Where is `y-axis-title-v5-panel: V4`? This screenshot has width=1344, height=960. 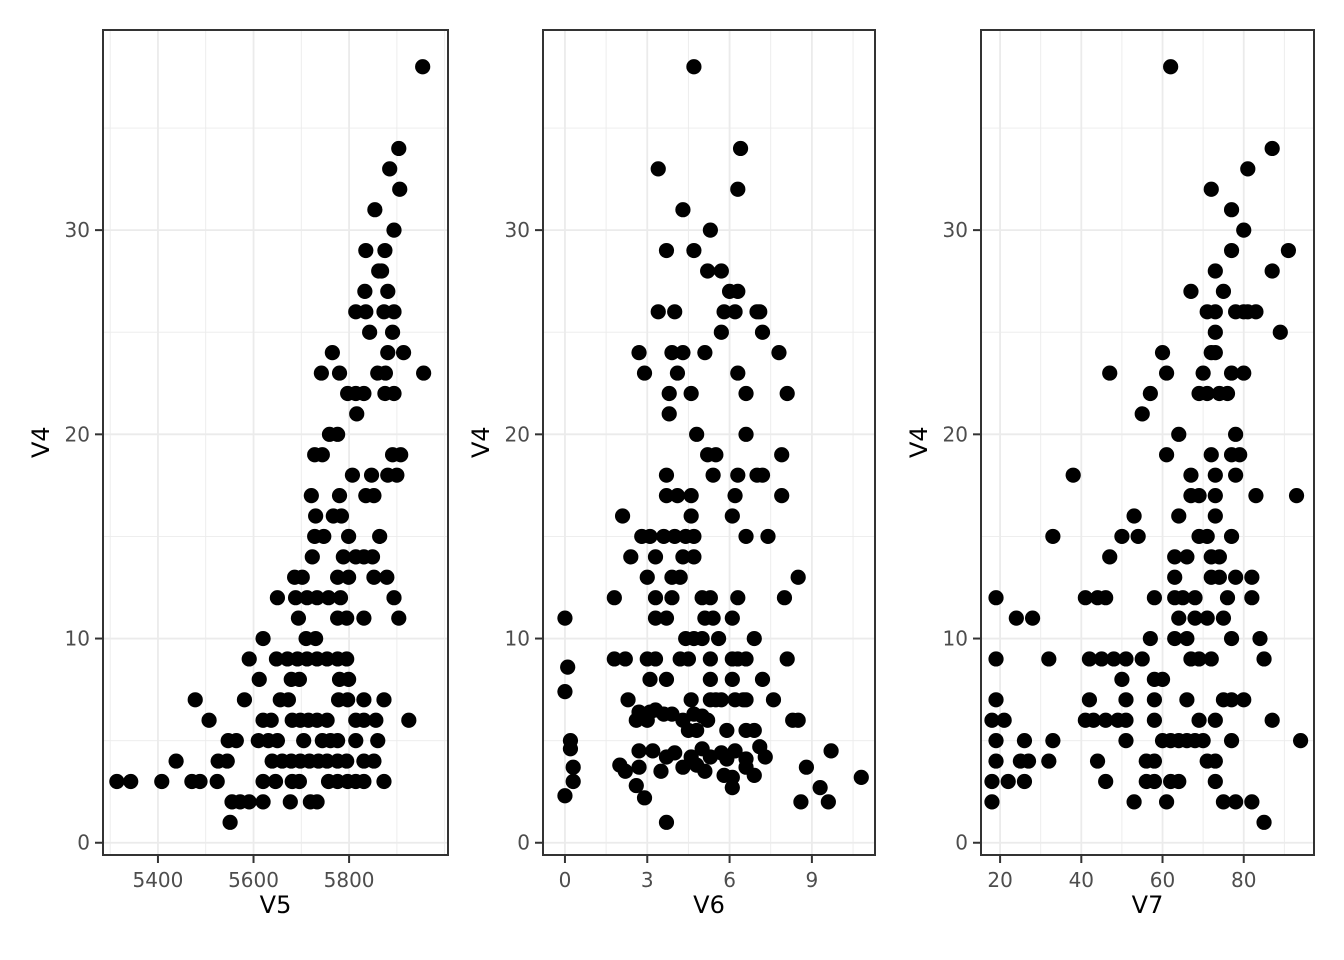 y-axis-title-v5-panel: V4 is located at coordinates (41, 442).